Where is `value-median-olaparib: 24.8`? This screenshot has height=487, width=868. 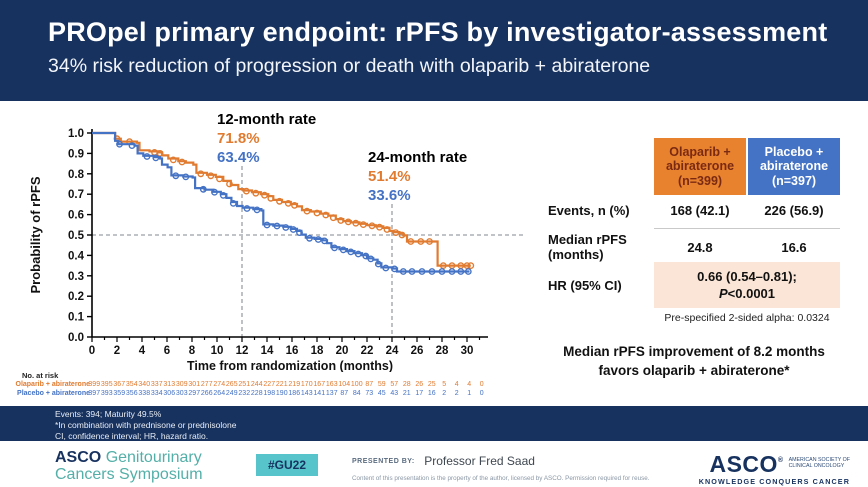
value-median-olaparib: 24.8 is located at coordinates (700, 247).